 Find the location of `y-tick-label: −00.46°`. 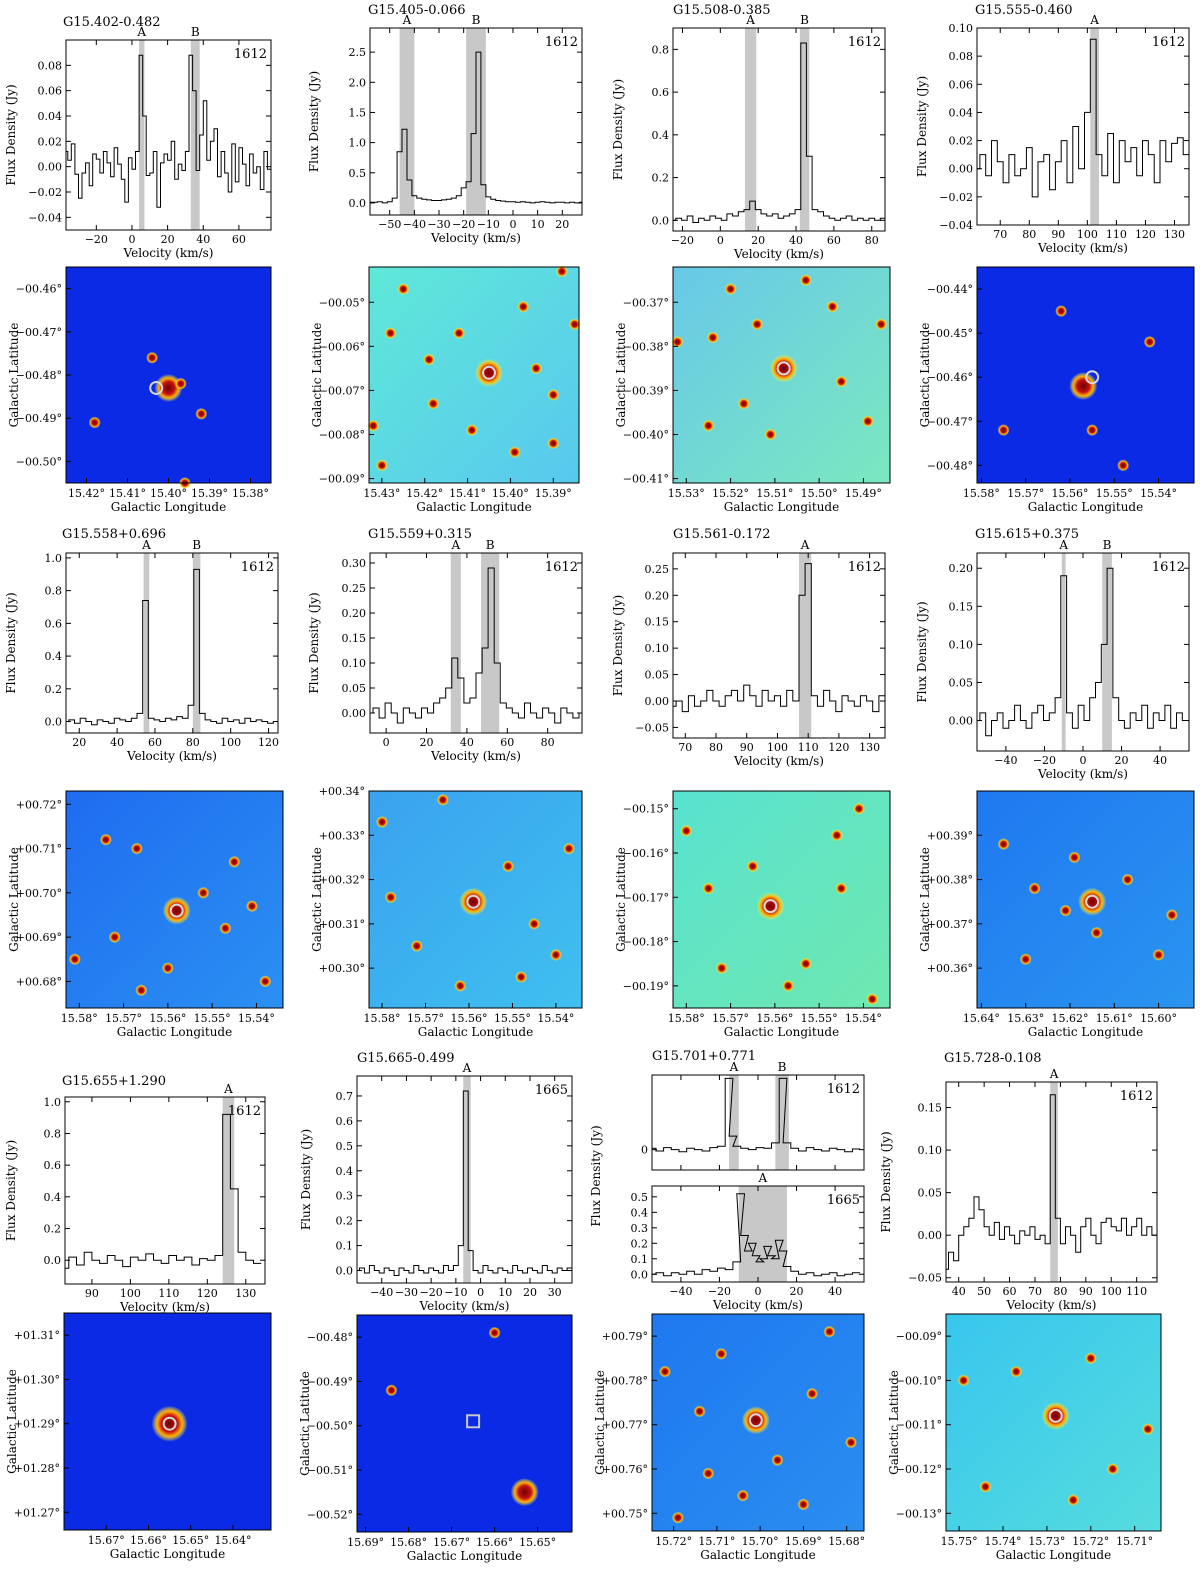

y-tick-label: −00.46° is located at coordinates (950, 377).